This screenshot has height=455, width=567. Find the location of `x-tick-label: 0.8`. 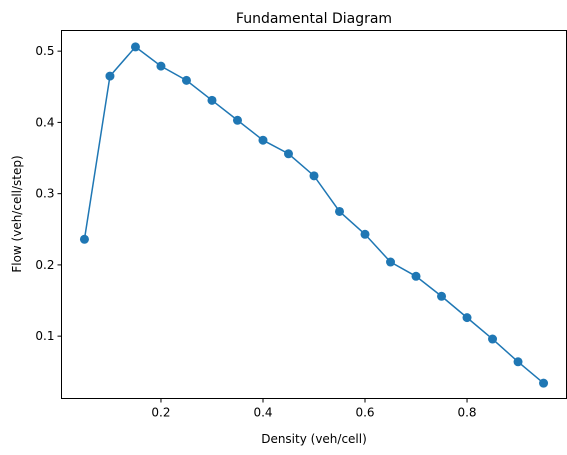

x-tick-label: 0.8 is located at coordinates (466, 413).